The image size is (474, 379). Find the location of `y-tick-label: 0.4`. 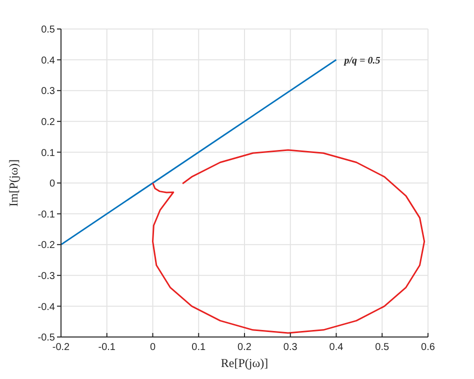

y-tick-label: 0.4 is located at coordinates (48, 60).